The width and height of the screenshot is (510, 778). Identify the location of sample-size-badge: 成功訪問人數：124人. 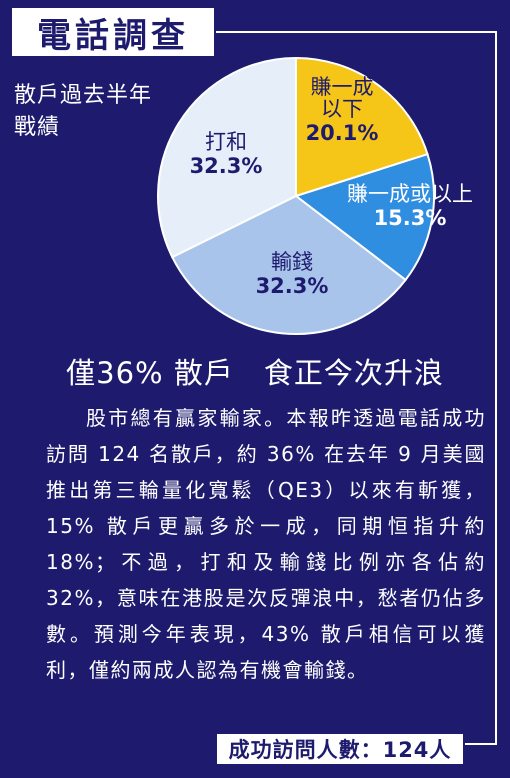
(340, 749).